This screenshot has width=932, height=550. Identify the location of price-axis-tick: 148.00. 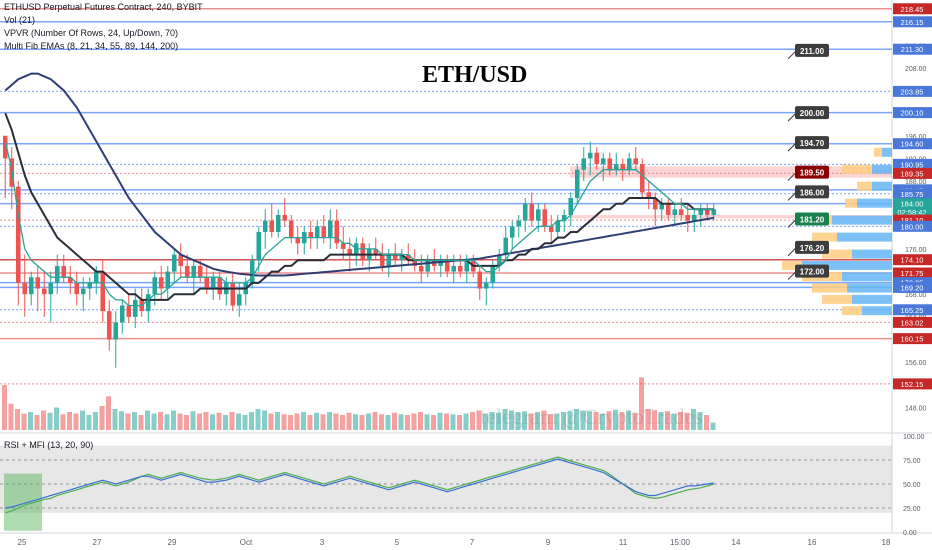
(916, 408).